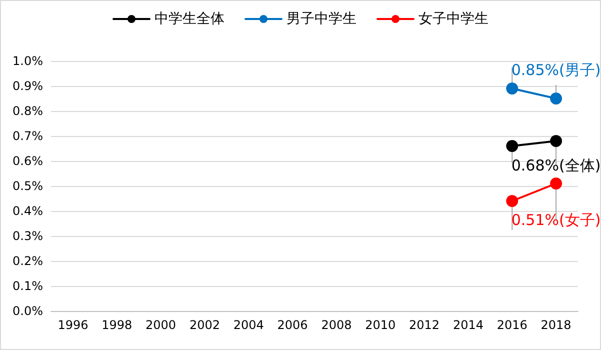  I want to click on data-label: 0.85%(男子), so click(556, 70).